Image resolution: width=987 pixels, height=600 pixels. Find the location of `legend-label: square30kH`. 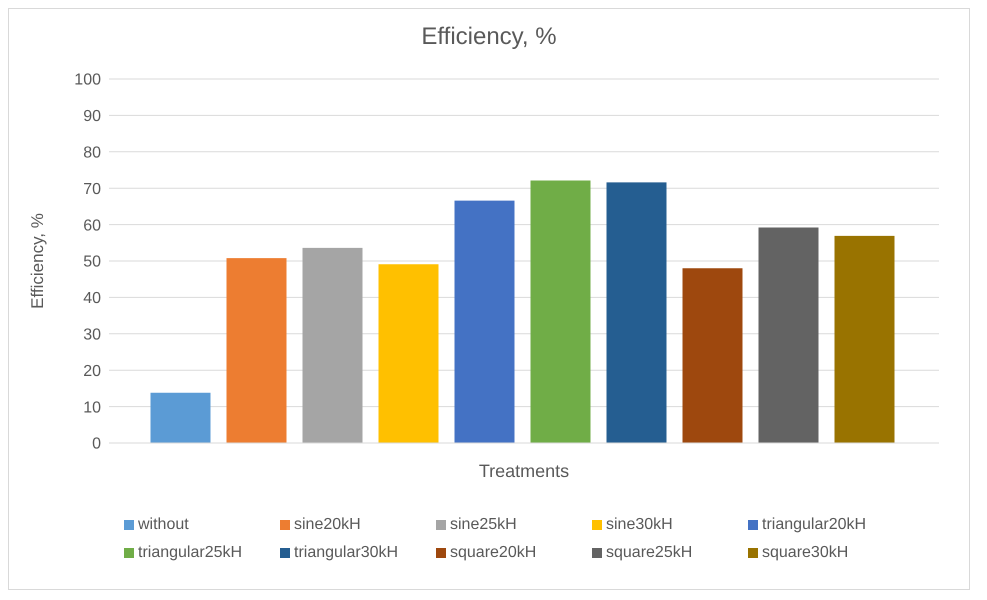

legend-label: square30kH is located at coordinates (805, 553).